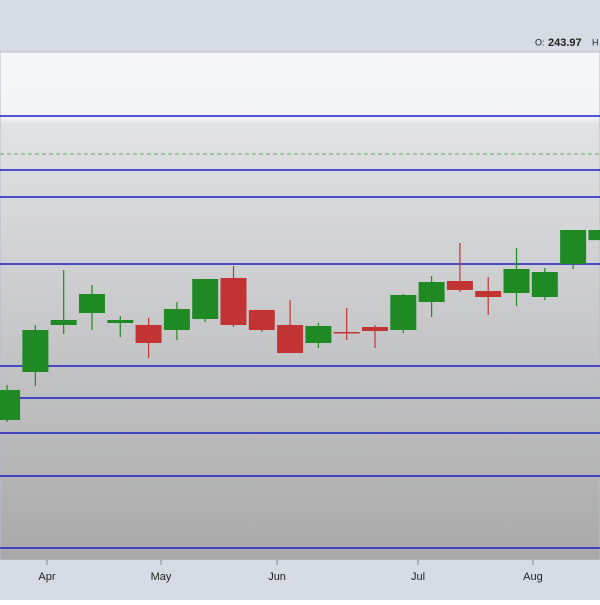 Image resolution: width=600 pixels, height=605 pixels. Describe the element at coordinates (300, 580) in the screenshot. I see `x-axis-area` at that location.